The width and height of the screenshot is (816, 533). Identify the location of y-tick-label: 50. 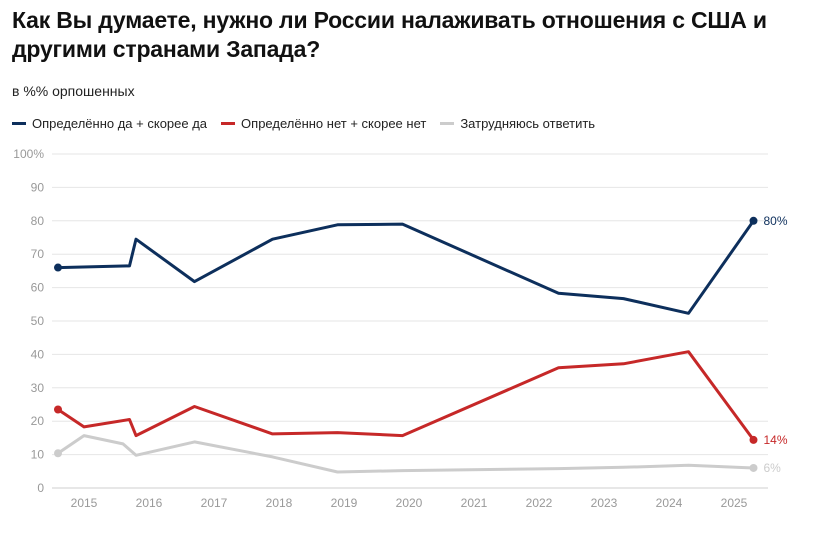
(38, 321).